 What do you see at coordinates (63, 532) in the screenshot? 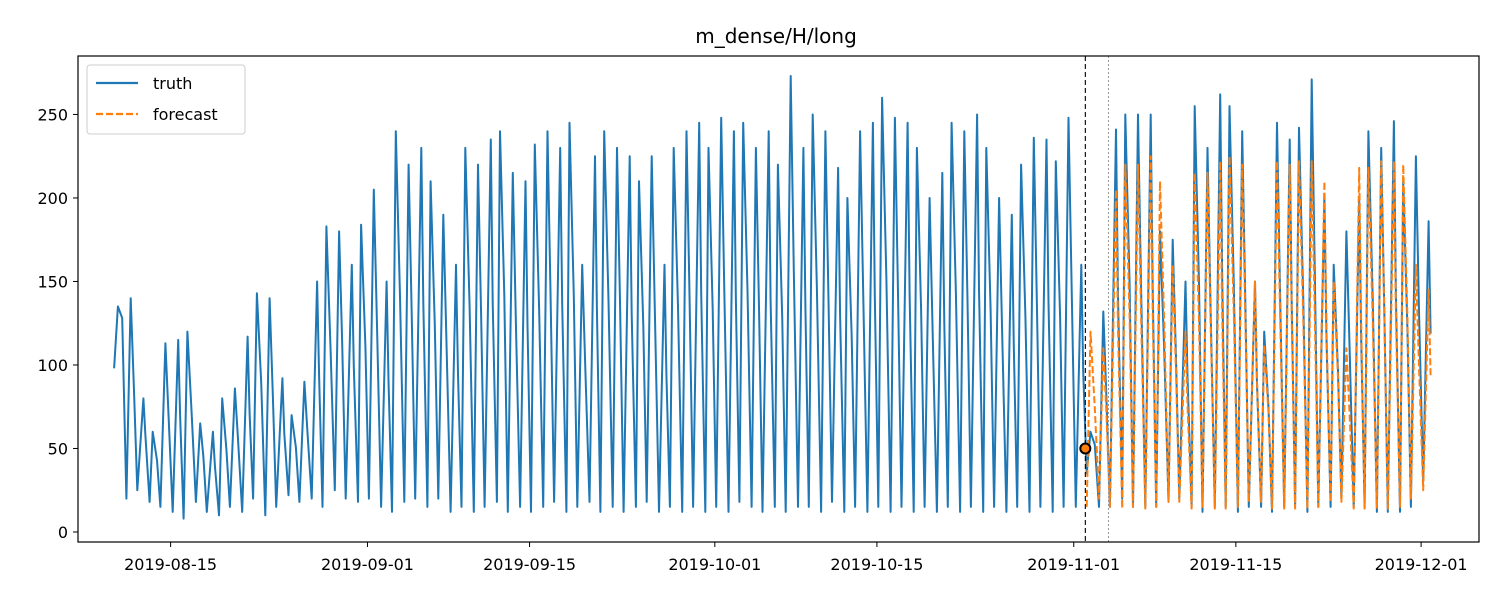
I see `y-tick-label: 0` at bounding box center [63, 532].